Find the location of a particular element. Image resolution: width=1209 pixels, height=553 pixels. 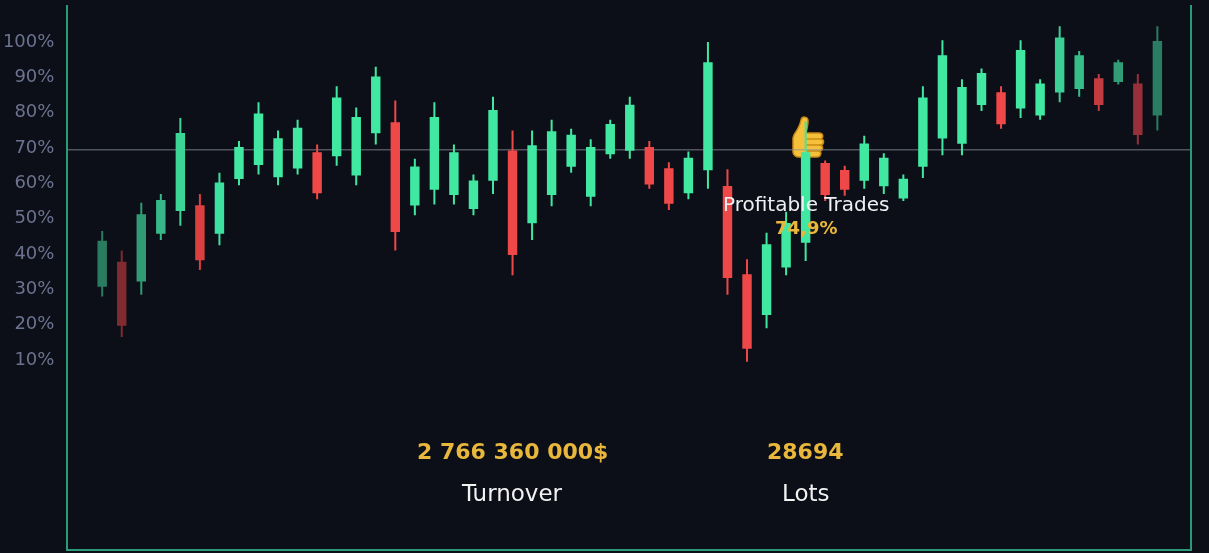

y-tick-label: 20% is located at coordinates (34, 323).